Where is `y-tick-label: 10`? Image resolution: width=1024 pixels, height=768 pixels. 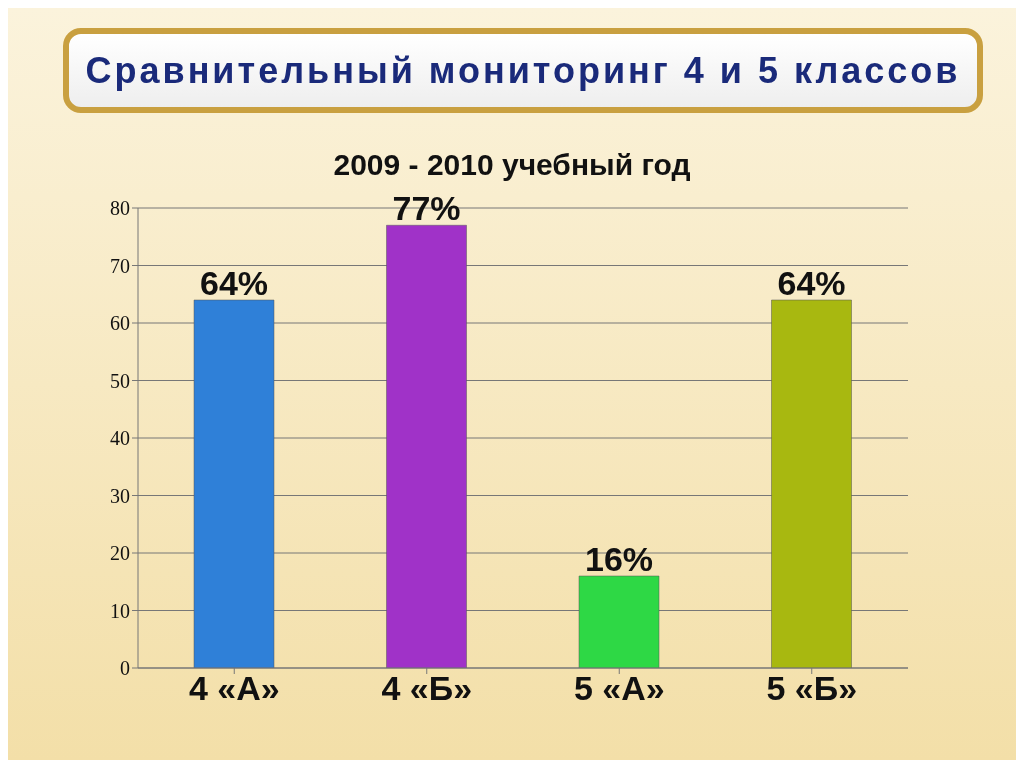 y-tick-label: 10 is located at coordinates (120, 610).